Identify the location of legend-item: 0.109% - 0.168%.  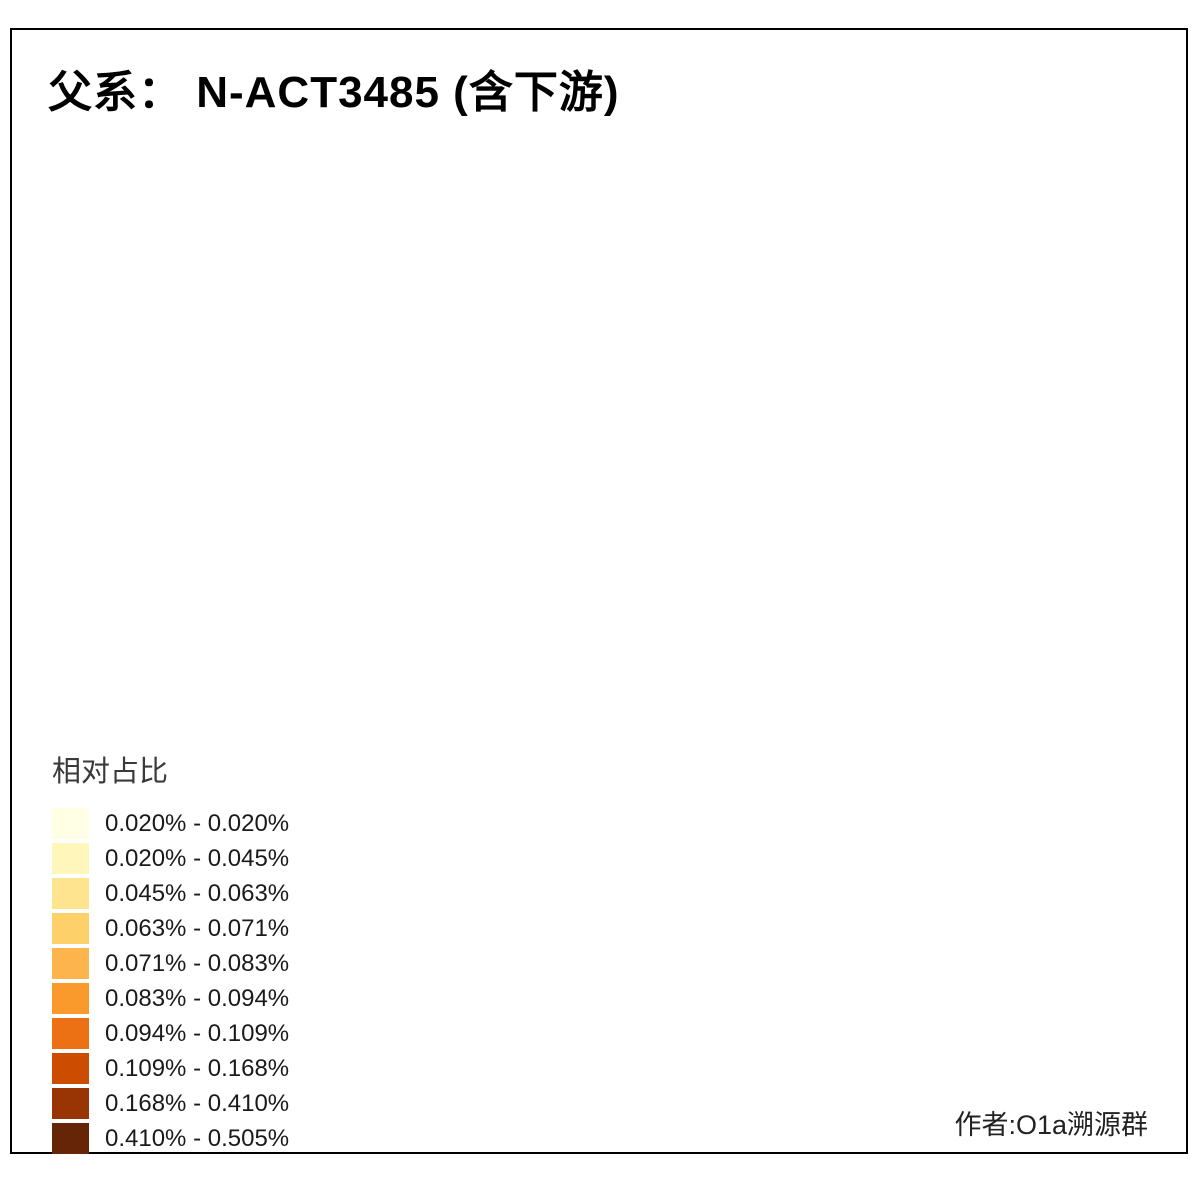
(170, 1068).